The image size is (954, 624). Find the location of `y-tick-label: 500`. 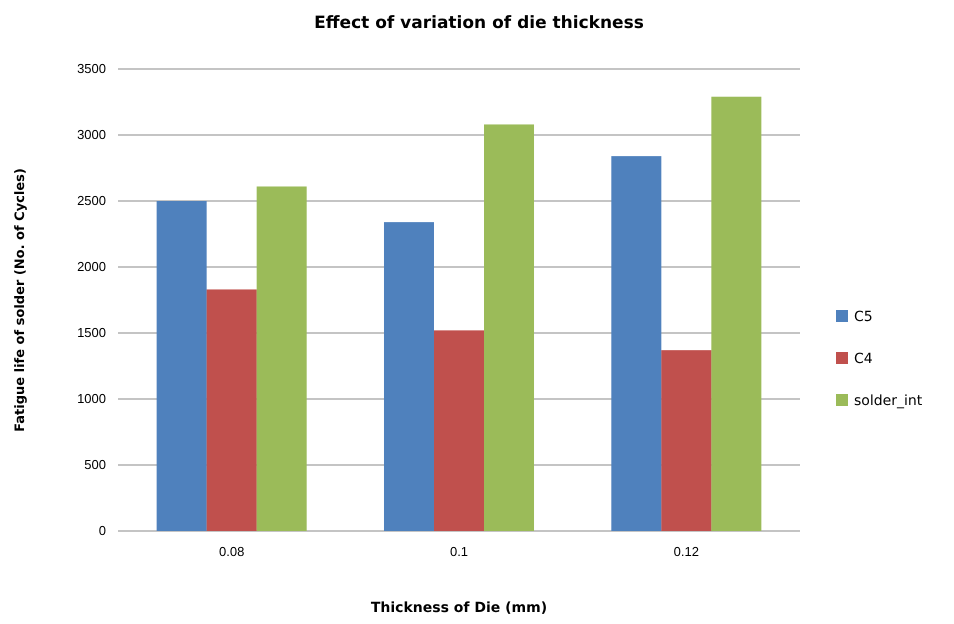

y-tick-label: 500 is located at coordinates (95, 464).